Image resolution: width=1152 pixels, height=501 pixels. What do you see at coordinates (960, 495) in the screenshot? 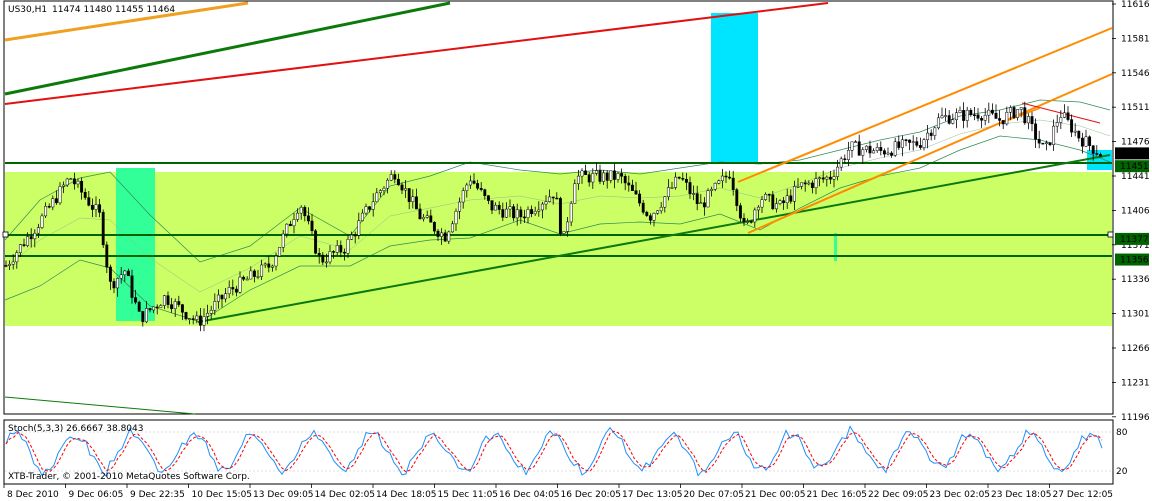
I see `x-tick-label: 23 Dec 02:05` at bounding box center [960, 495].